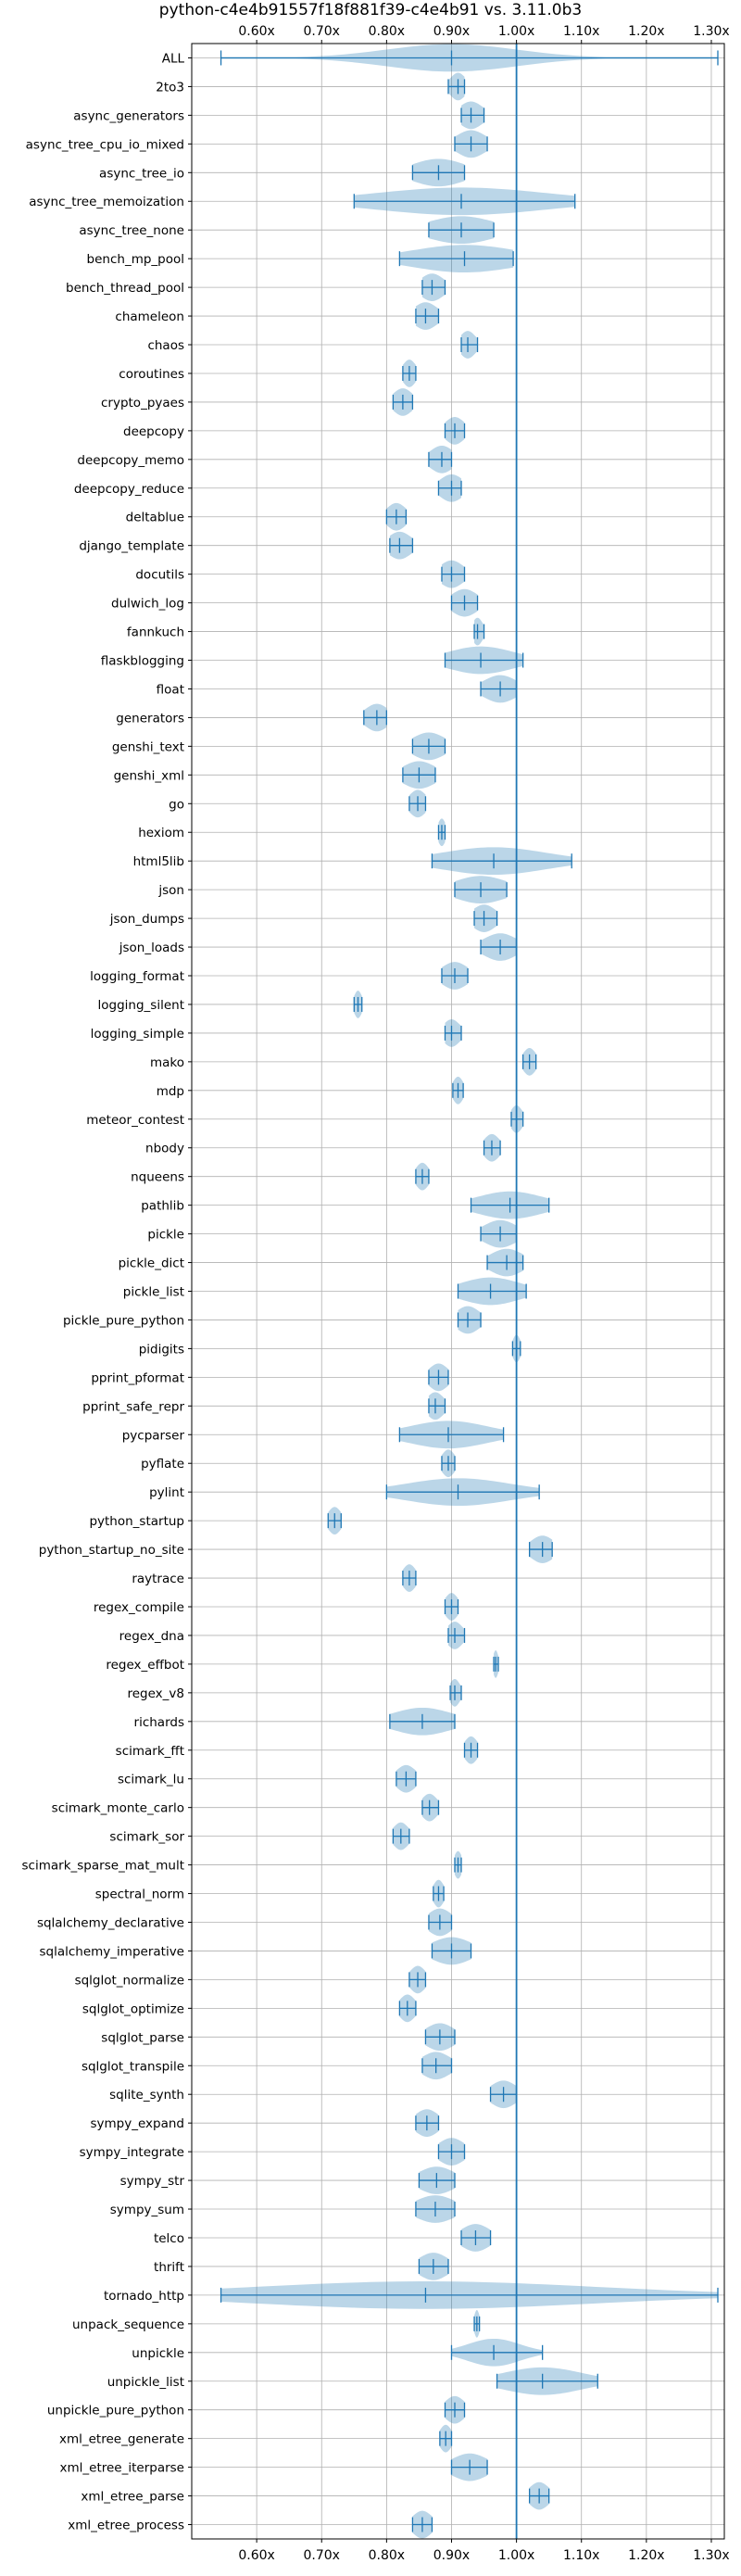 The height and width of the screenshot is (2576, 741). Describe the element at coordinates (153, 1435) in the screenshot. I see `y-tick-label: pycparser` at that location.